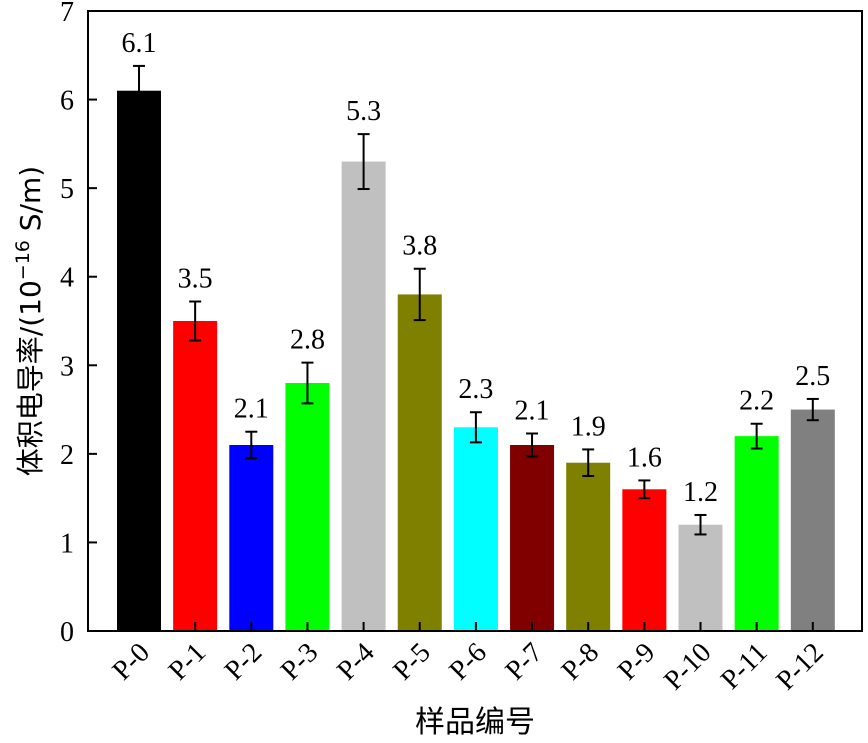  Describe the element at coordinates (812, 376) in the screenshot. I see `data-label: 2.5` at that location.